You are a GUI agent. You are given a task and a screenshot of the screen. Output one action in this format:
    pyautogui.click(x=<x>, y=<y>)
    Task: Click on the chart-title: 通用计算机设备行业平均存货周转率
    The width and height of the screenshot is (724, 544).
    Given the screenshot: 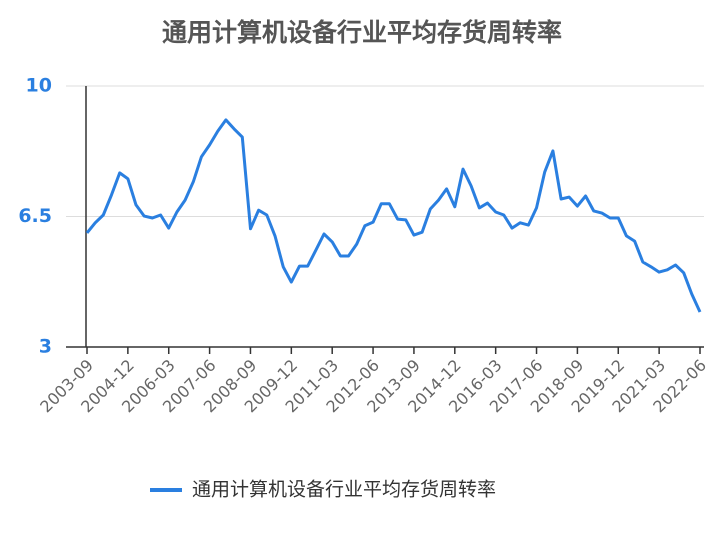 What is the action you would take?
    pyautogui.click(x=362, y=32)
    